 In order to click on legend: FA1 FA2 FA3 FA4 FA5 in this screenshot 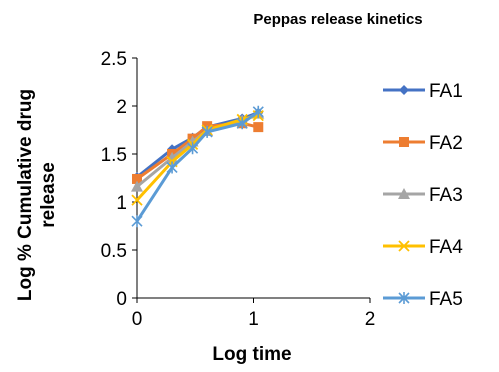, I will do `click(423, 195)`.